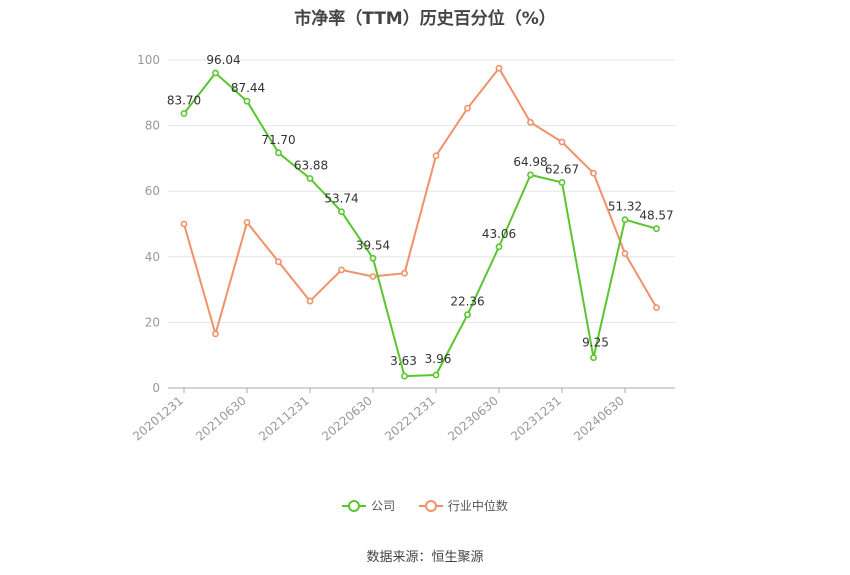 This screenshot has height=575, width=850. Describe the element at coordinates (156, 388) in the screenshot. I see `y-tick-label-0: 0` at that location.